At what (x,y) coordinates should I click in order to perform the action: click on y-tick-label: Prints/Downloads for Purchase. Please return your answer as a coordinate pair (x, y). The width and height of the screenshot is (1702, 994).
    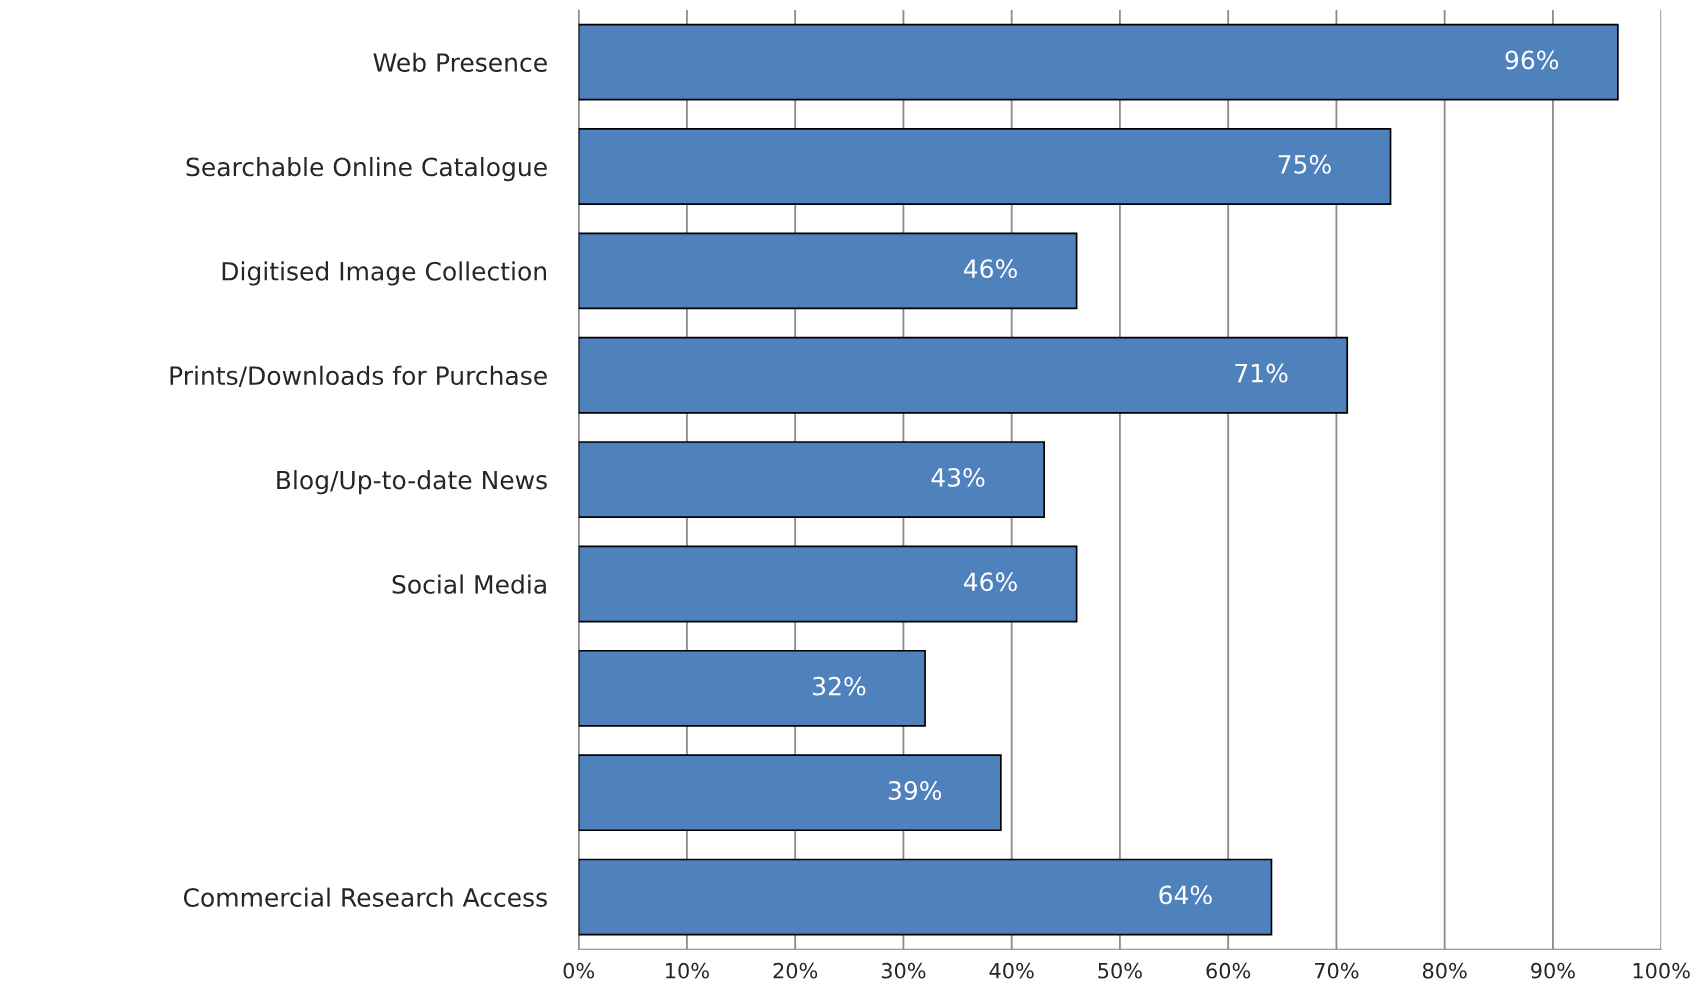
    Looking at the image, I should click on (358, 376).